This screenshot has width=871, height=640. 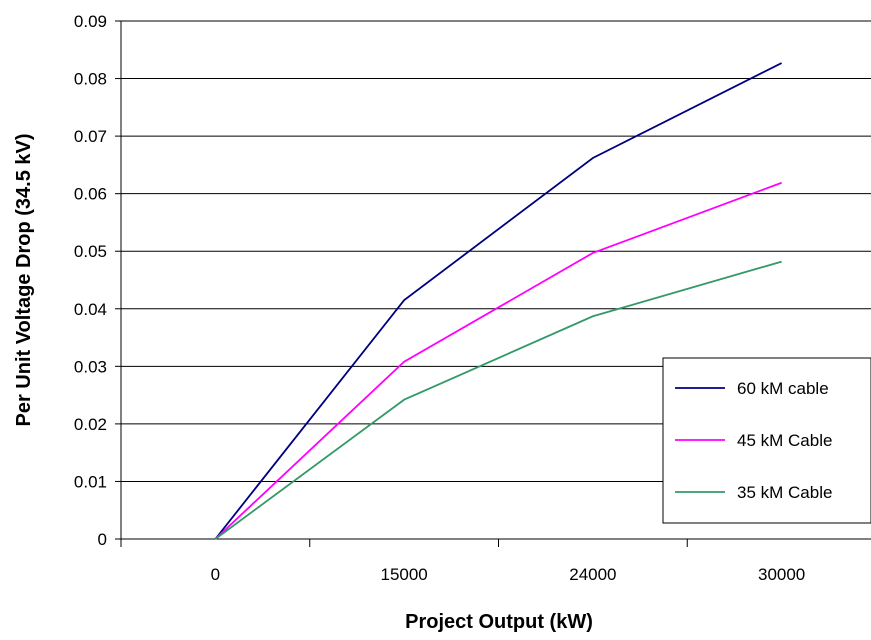 I want to click on legend-label-1: 60 kM cable, so click(x=783, y=388).